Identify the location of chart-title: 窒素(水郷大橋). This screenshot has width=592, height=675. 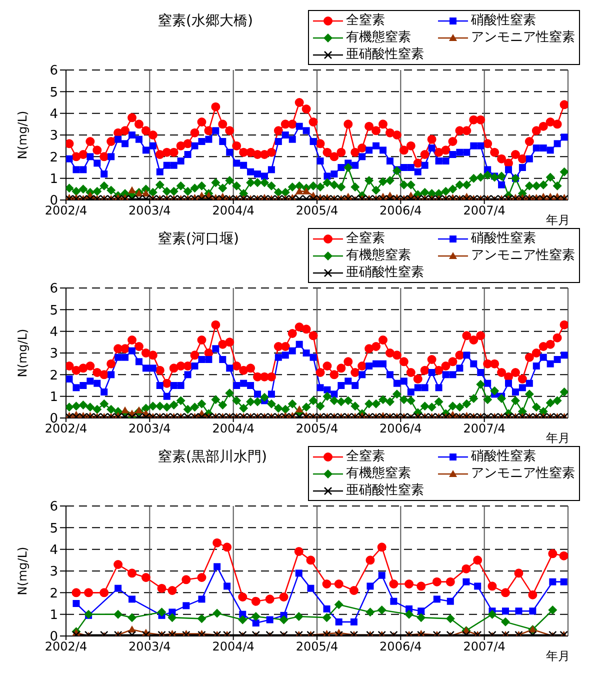
(205, 21).